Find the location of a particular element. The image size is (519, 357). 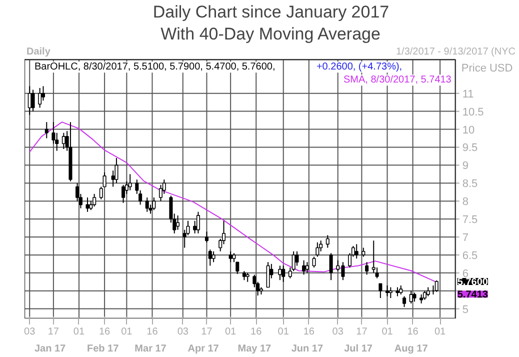

text: Jan 17 is located at coordinates (50, 349).